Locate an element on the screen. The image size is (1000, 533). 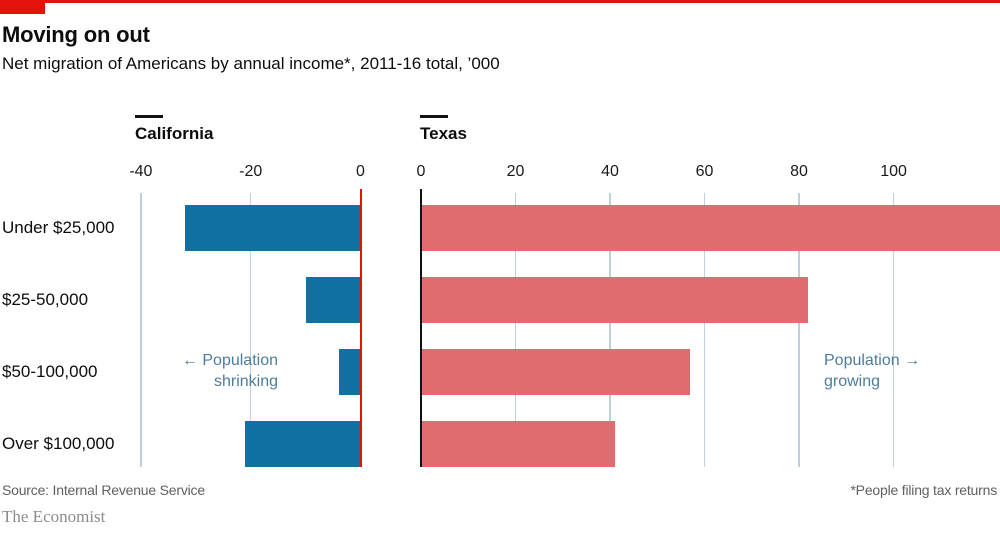
annotation-line: growing is located at coordinates (852, 381).